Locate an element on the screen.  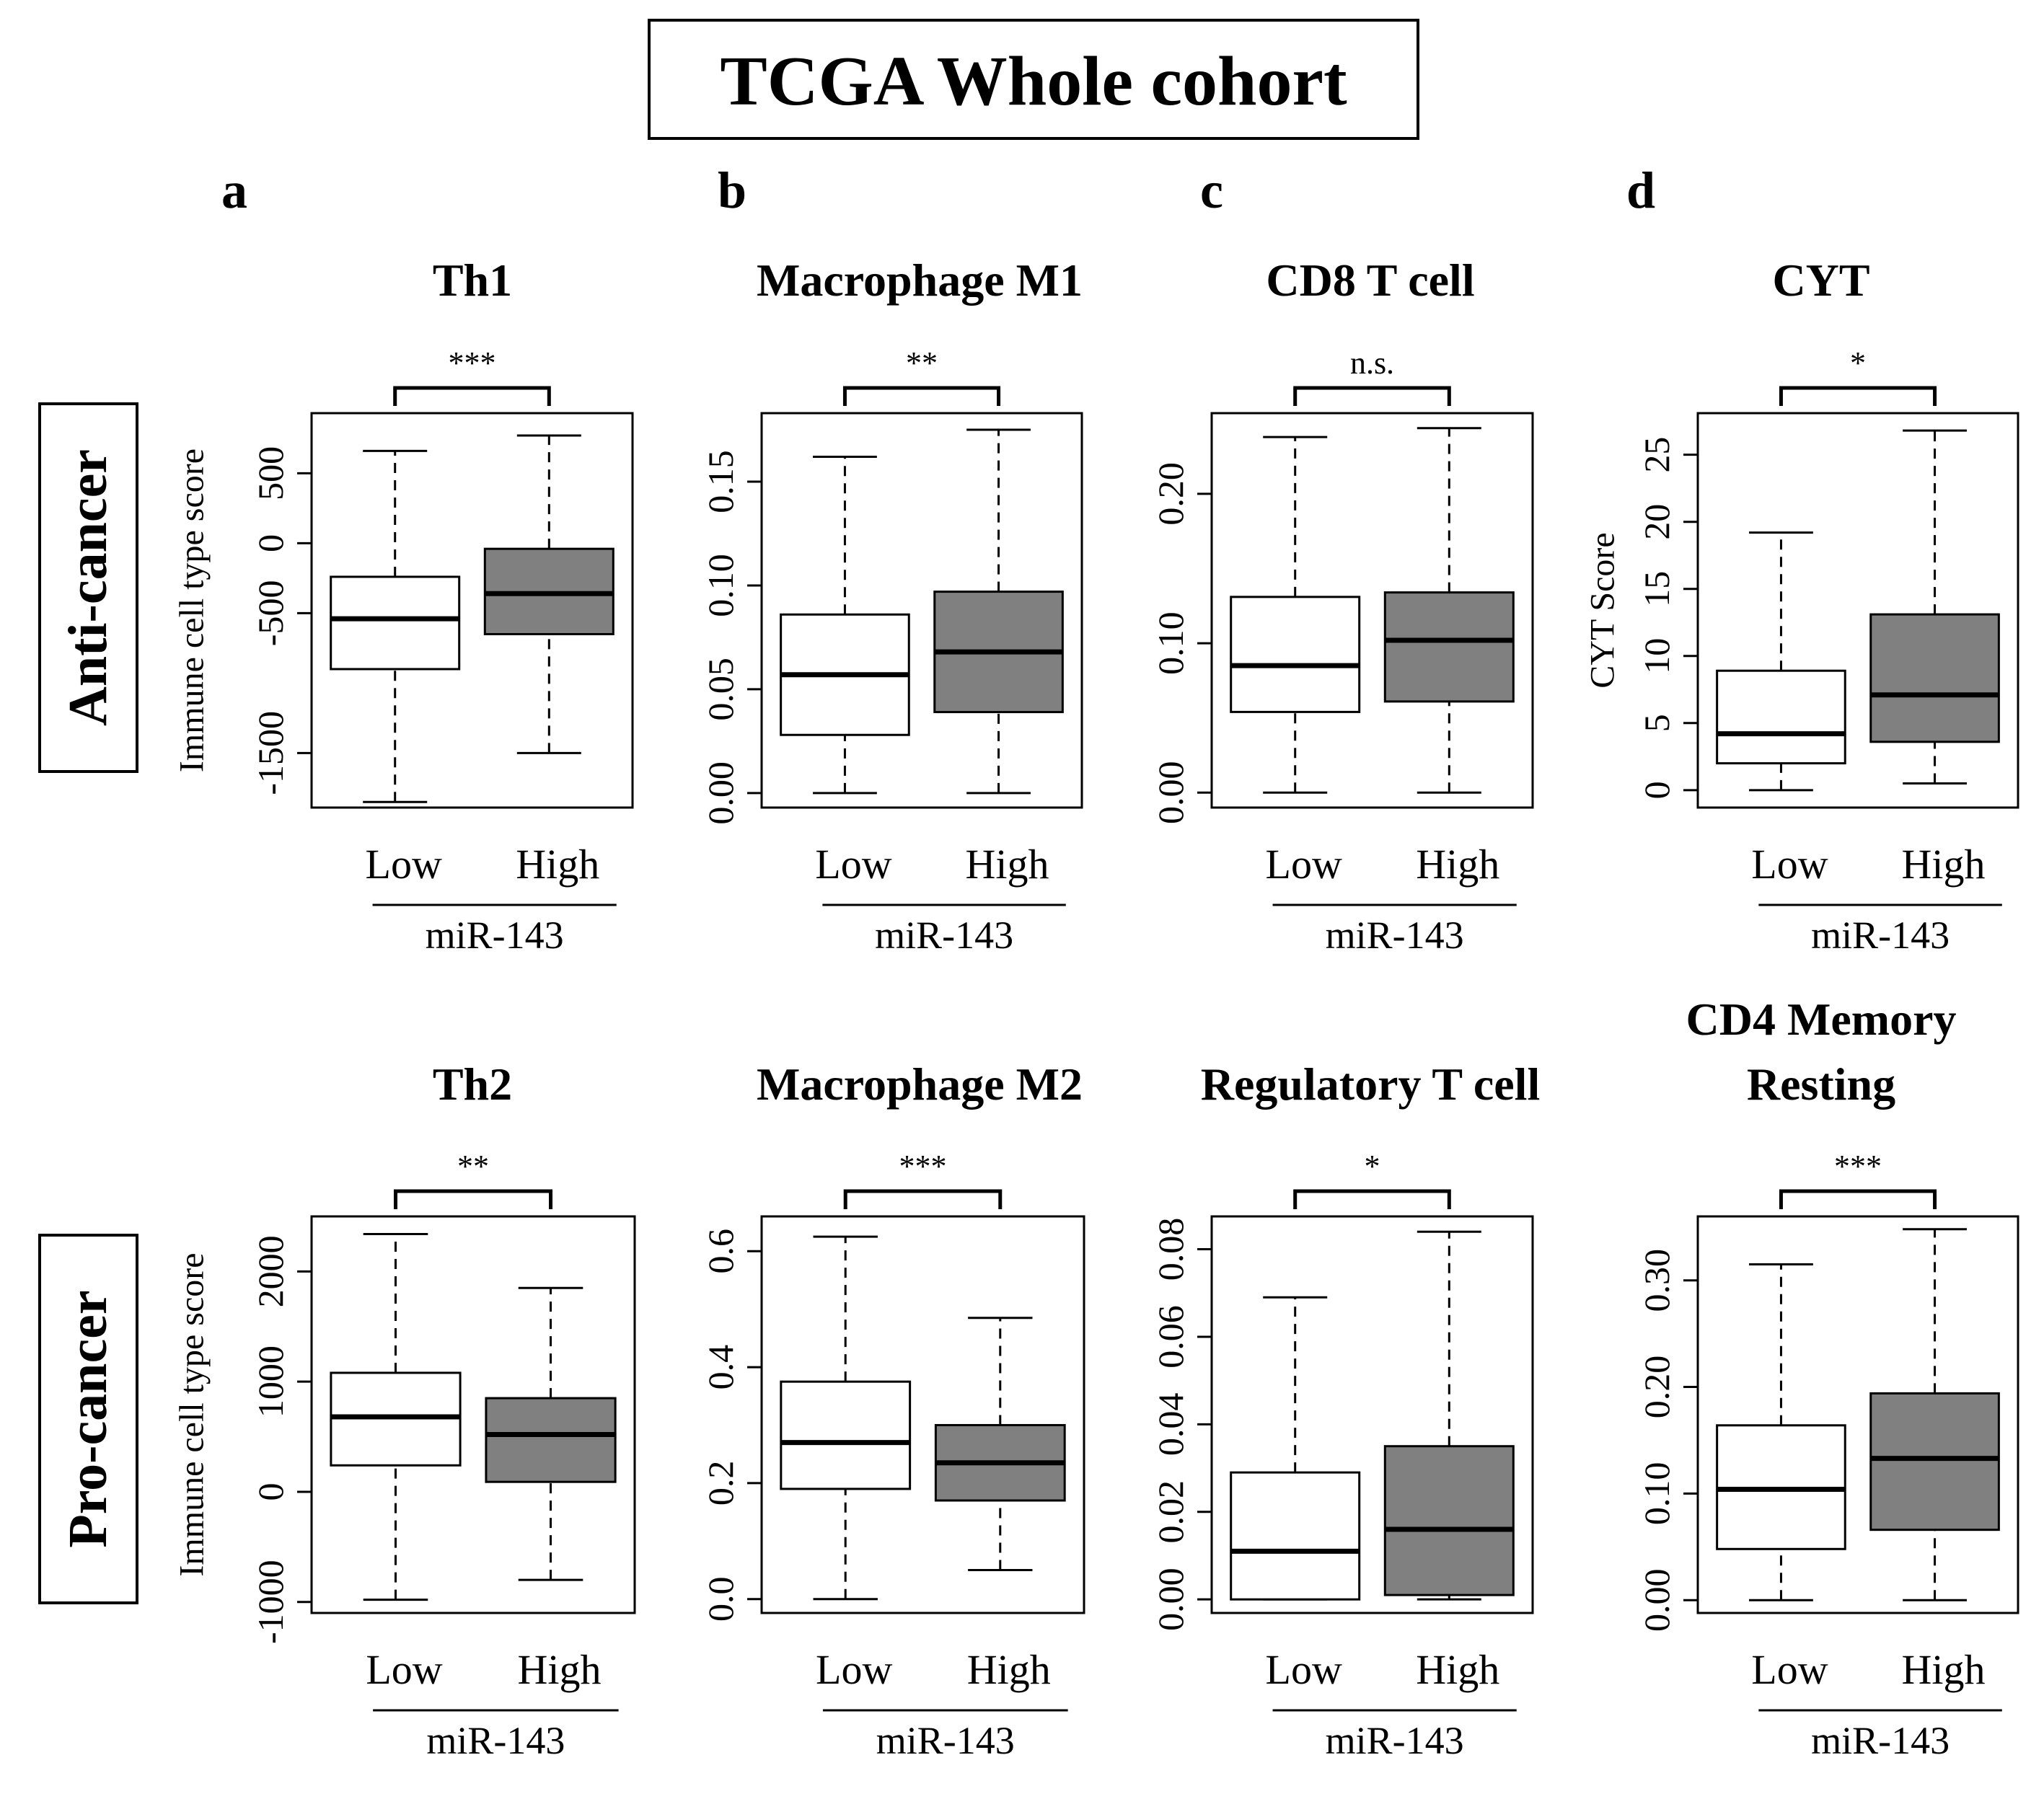
y-tick-label: 0.30 is located at coordinates (1656, 1280).